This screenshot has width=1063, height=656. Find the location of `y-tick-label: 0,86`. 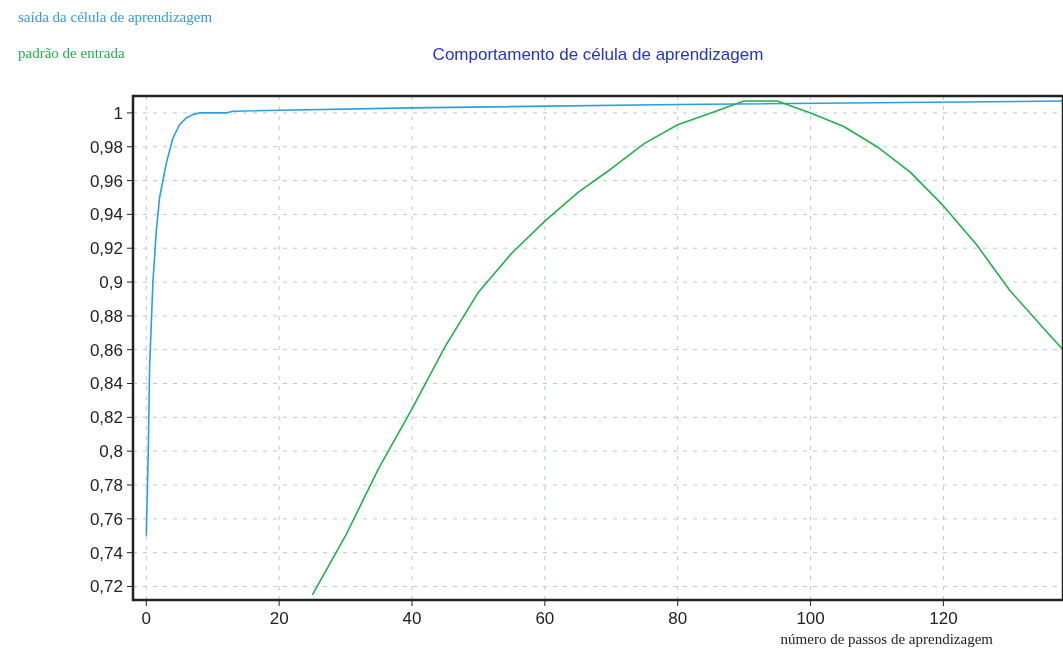

y-tick-label: 0,86 is located at coordinates (106, 350).